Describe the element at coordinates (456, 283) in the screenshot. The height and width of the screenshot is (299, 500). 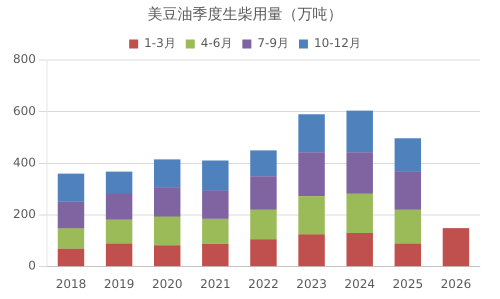
I see `x-tick-label: 2026` at that location.